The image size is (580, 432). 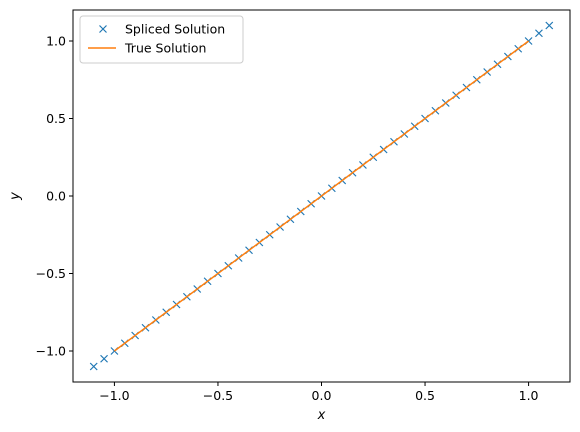 What do you see at coordinates (218, 395) in the screenshot?
I see `x-tick-label: −0.5` at bounding box center [218, 395].